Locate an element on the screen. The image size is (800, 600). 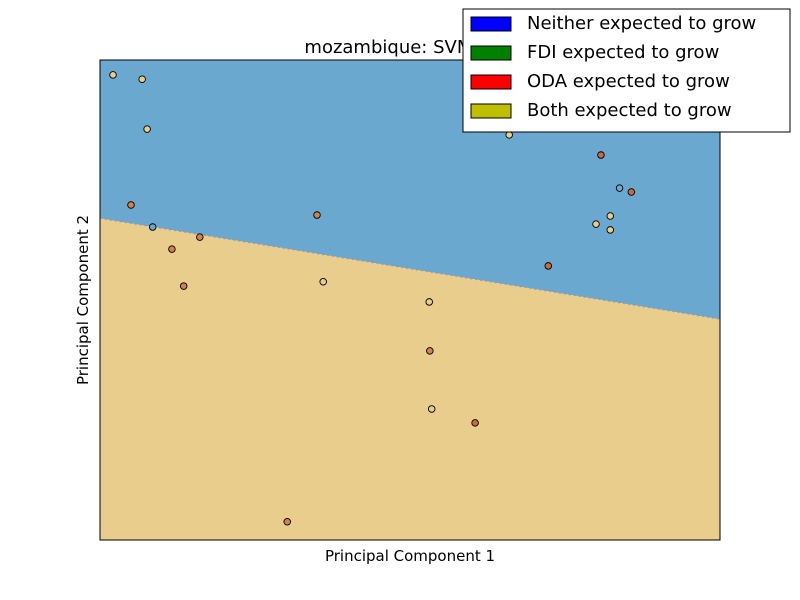
legend-item: Both expected to grow is located at coordinates (601, 110).